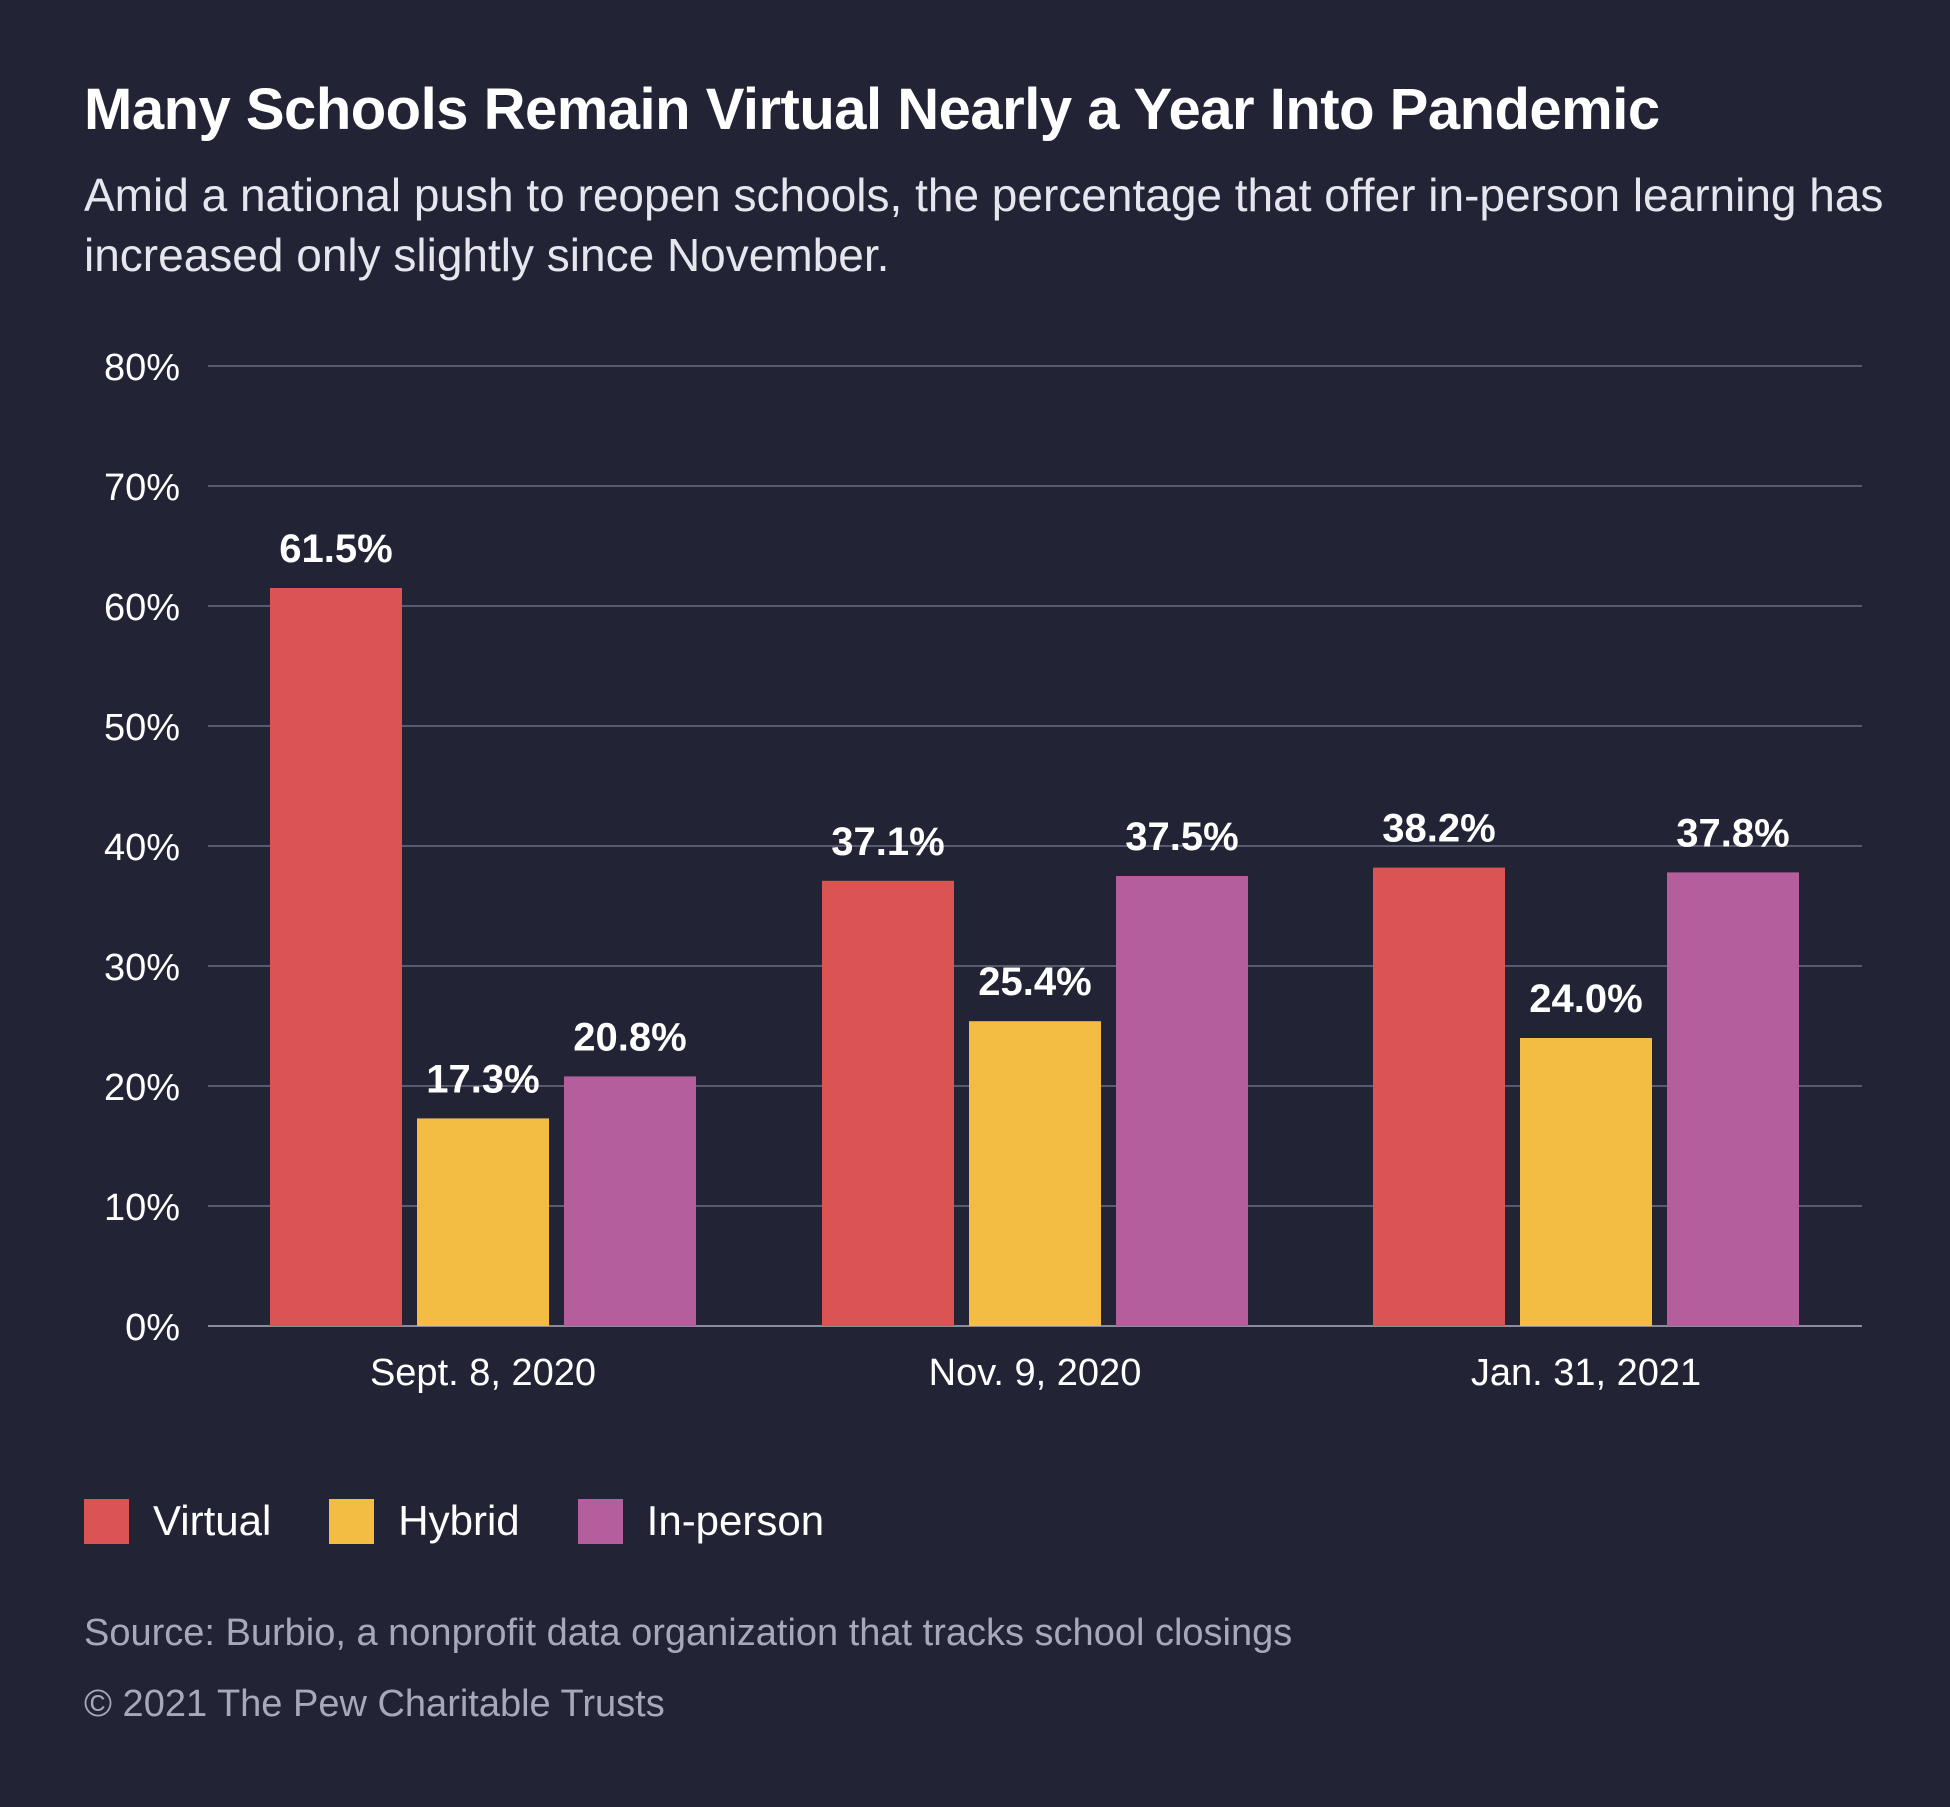 Image resolution: width=1950 pixels, height=1807 pixels. Describe the element at coordinates (212, 1520) in the screenshot. I see `legend-label-virtual: Virtual` at that location.